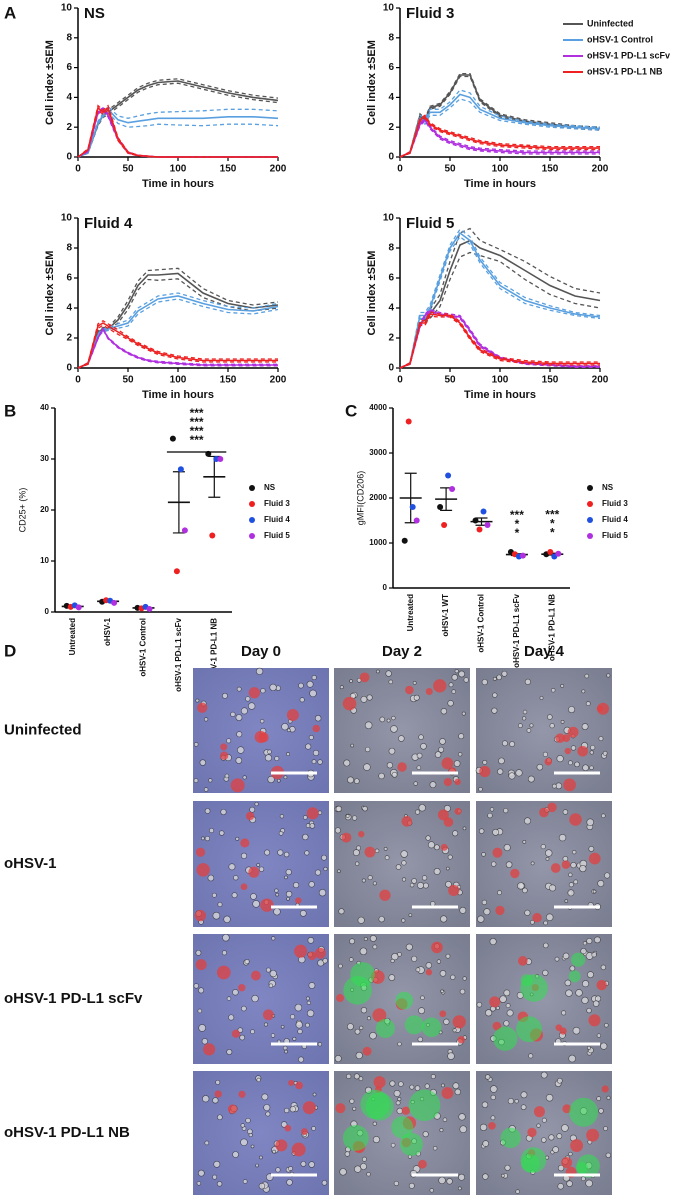 The image size is (682, 1195). I want to click on column-label: Day 2, so click(402, 651).